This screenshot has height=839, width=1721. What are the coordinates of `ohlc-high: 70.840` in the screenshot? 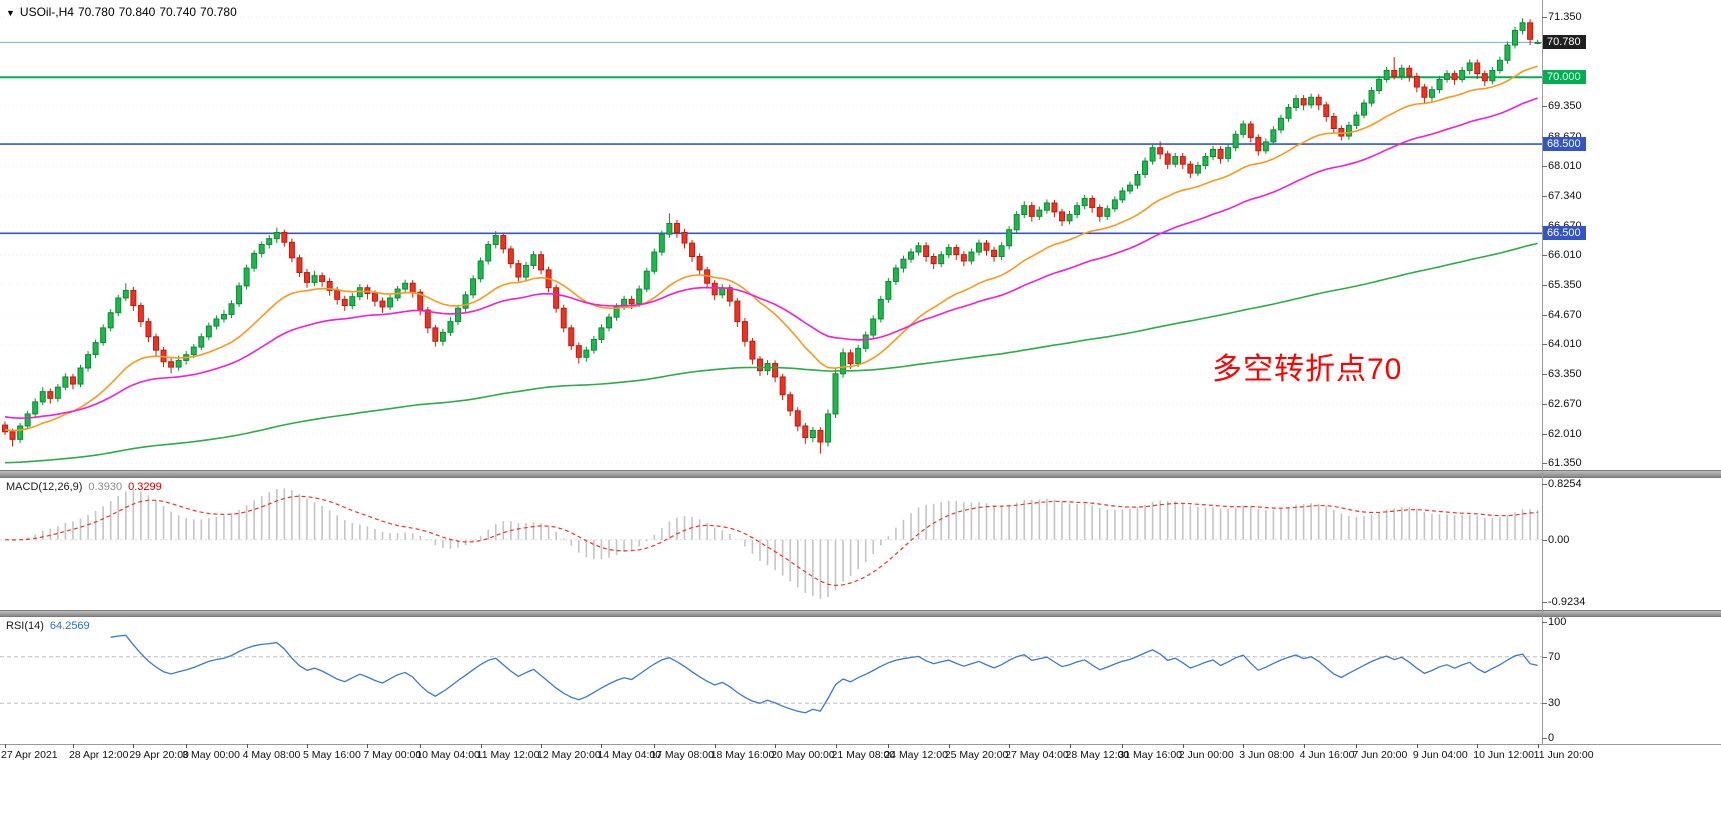 It's located at (137, 12).